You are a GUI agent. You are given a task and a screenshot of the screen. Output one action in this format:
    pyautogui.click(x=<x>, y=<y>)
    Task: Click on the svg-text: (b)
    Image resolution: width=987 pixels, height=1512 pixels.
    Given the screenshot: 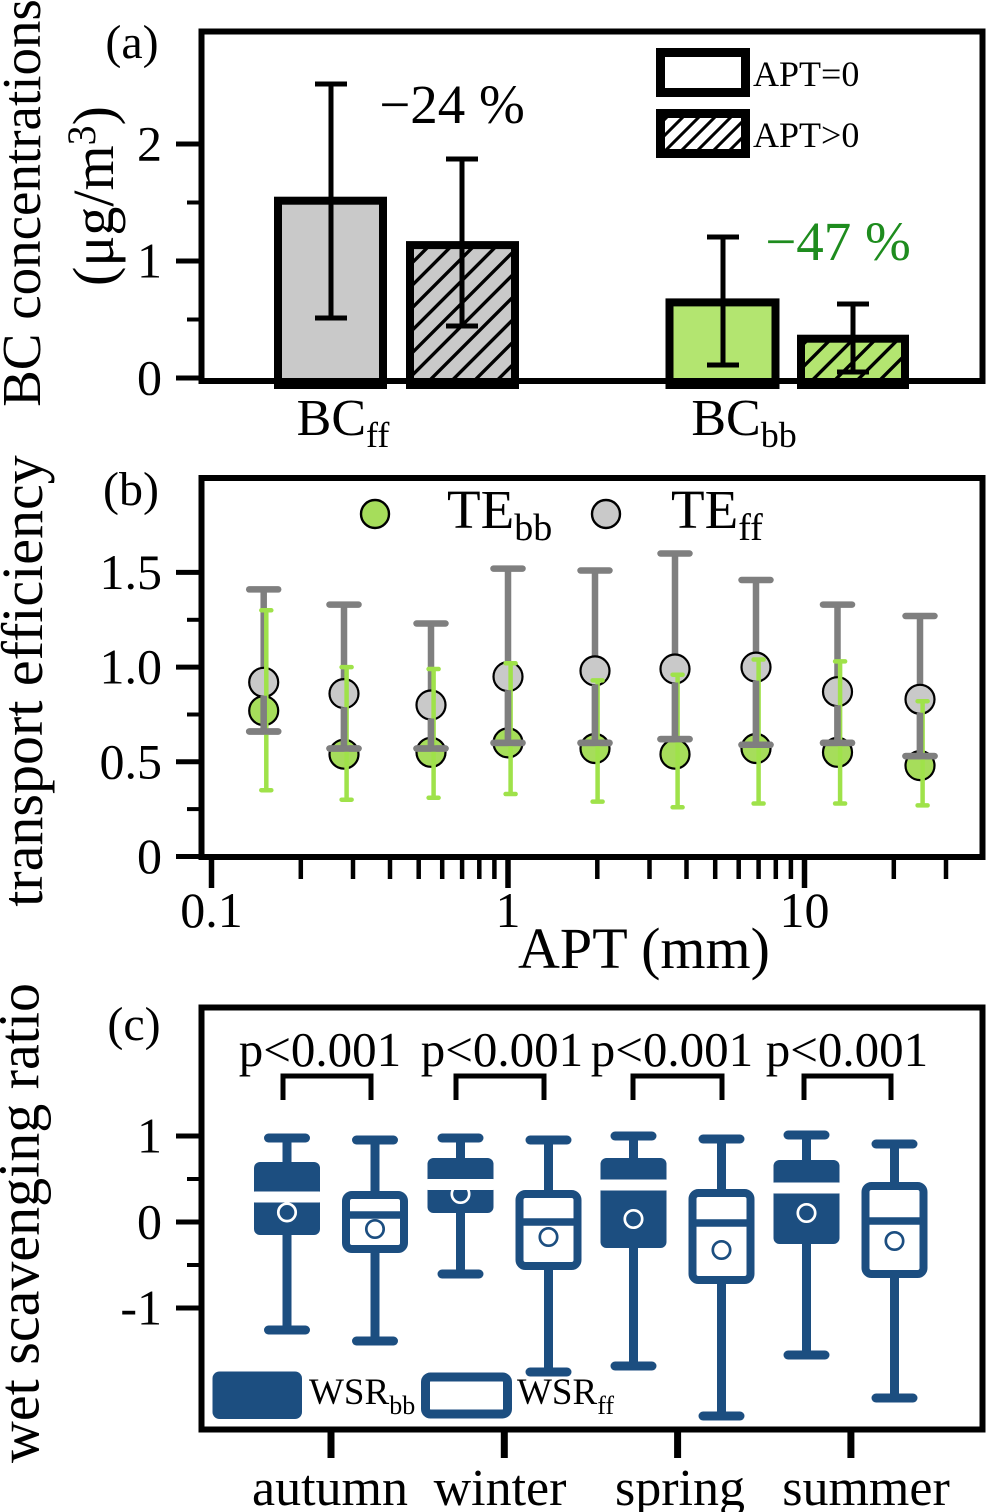 What is the action you would take?
    pyautogui.click(x=131, y=489)
    